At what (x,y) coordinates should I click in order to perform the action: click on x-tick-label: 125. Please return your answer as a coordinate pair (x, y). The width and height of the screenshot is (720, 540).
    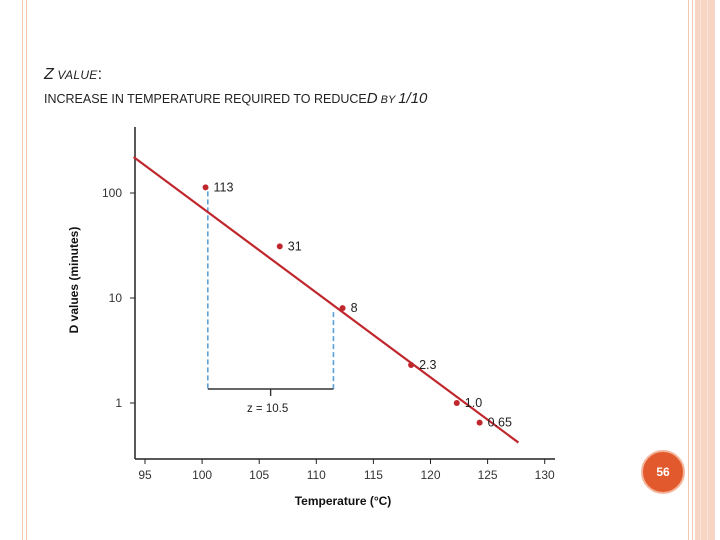
    Looking at the image, I should click on (488, 475).